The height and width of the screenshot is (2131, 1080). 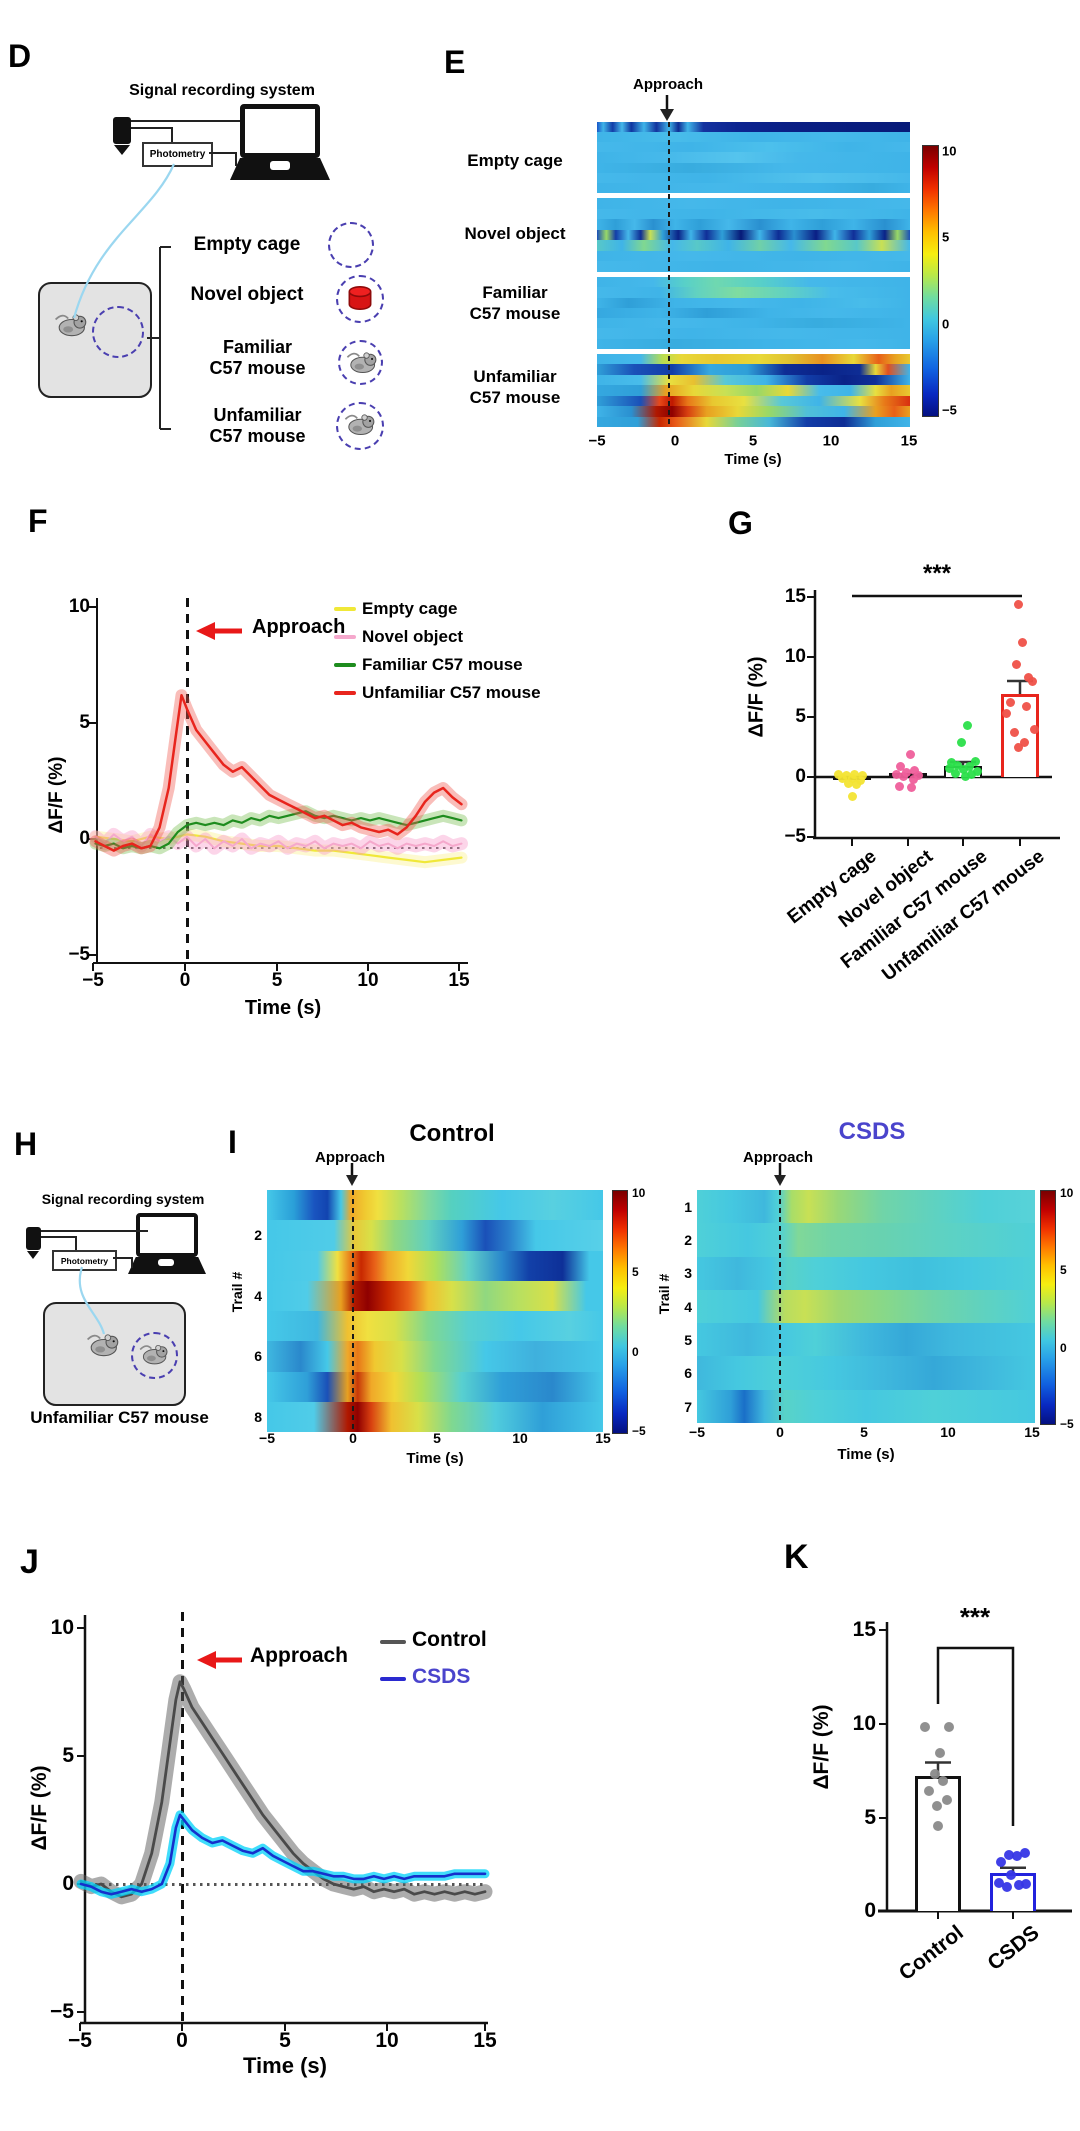 What do you see at coordinates (667, 84) in the screenshot?
I see `e-approach-label: Approach` at bounding box center [667, 84].